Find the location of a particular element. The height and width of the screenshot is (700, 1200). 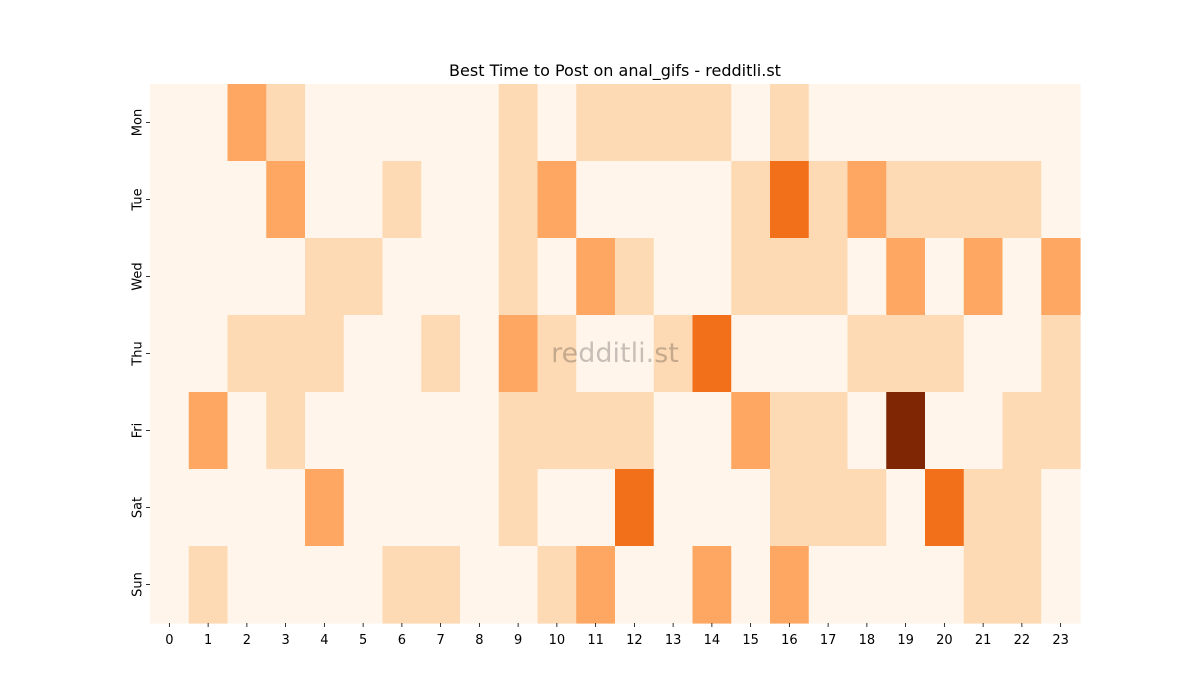

x-tick-label-19: 19 is located at coordinates (905, 640).